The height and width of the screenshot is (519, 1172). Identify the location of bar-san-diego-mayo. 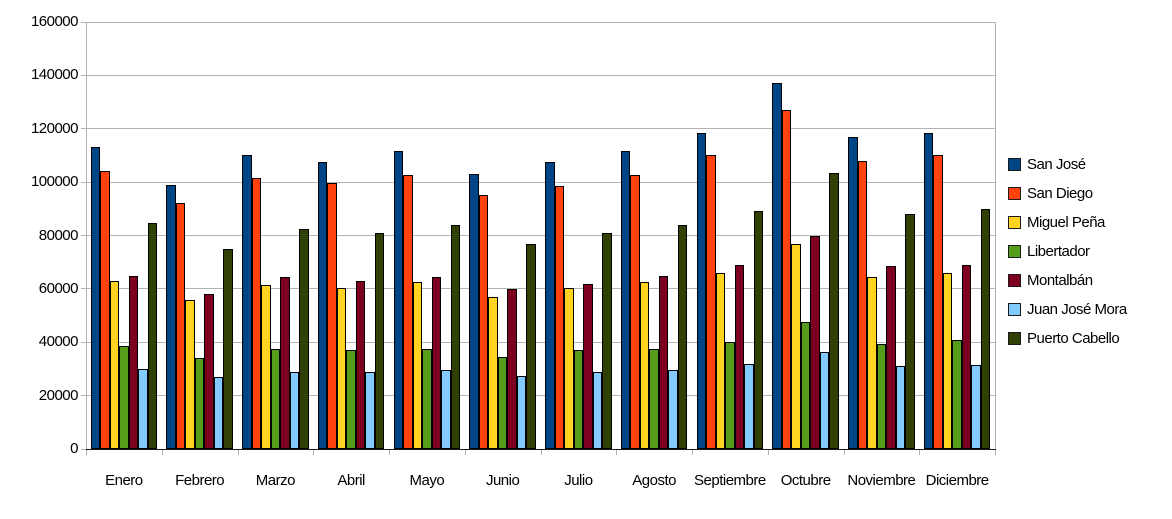
(408, 312).